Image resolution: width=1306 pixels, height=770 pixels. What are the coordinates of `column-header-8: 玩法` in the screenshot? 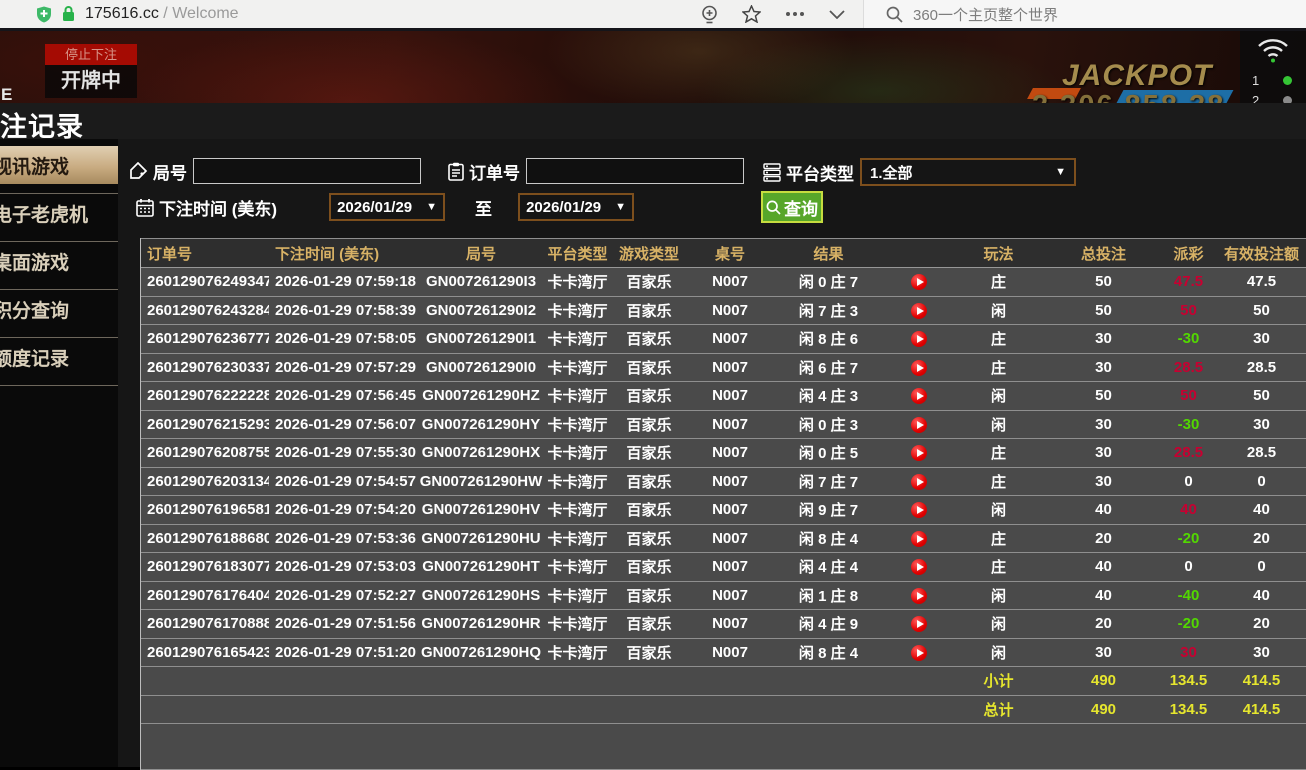 It's located at (998, 253).